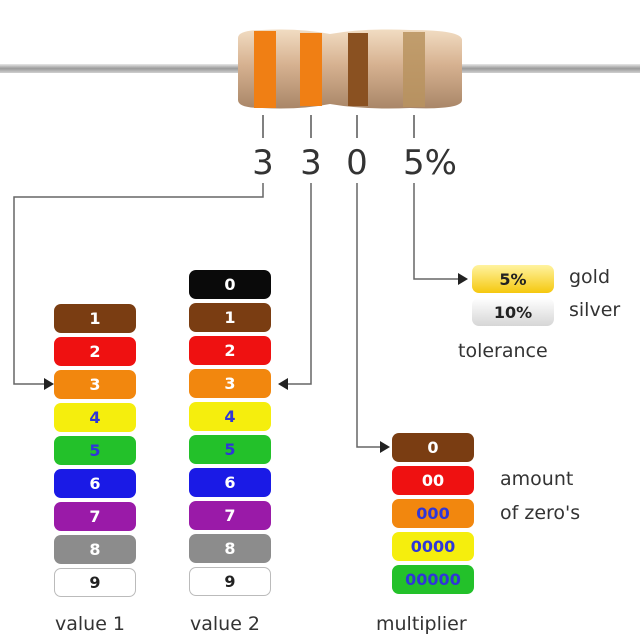 Image resolution: width=640 pixels, height=640 pixels. I want to click on band-4-value: 5%, so click(430, 163).